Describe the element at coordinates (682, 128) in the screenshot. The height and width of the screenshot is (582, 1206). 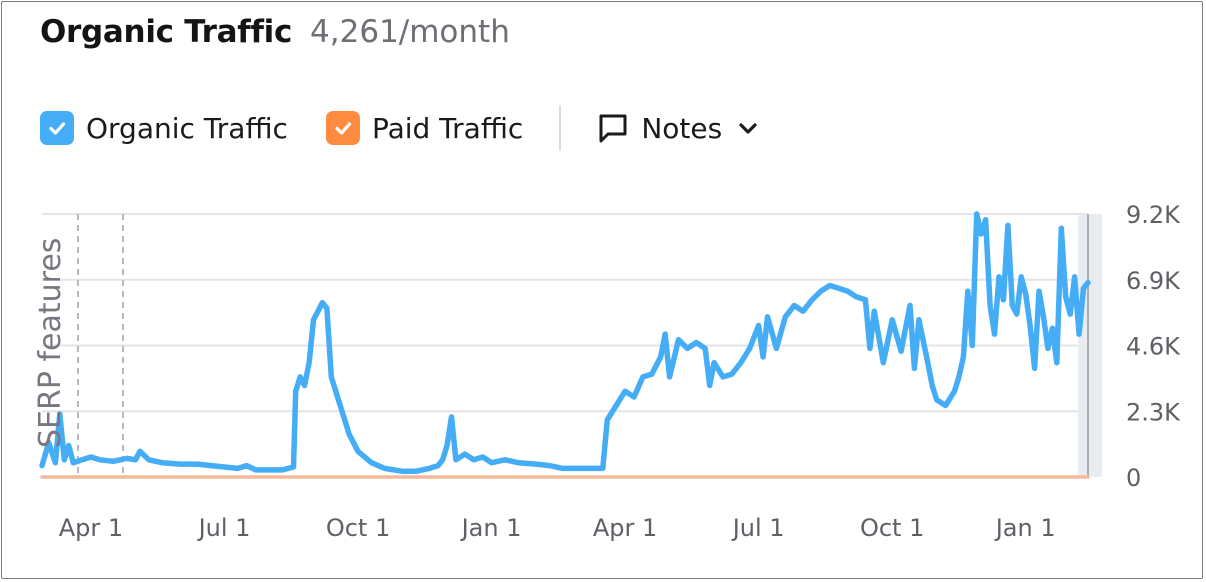
I see `notes-label: Notes` at that location.